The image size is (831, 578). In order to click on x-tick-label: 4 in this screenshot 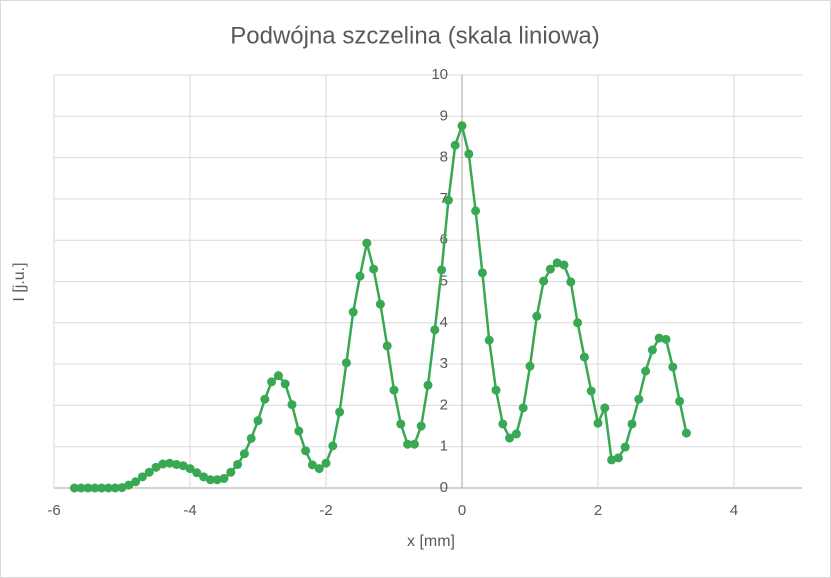, I will do `click(734, 510)`.